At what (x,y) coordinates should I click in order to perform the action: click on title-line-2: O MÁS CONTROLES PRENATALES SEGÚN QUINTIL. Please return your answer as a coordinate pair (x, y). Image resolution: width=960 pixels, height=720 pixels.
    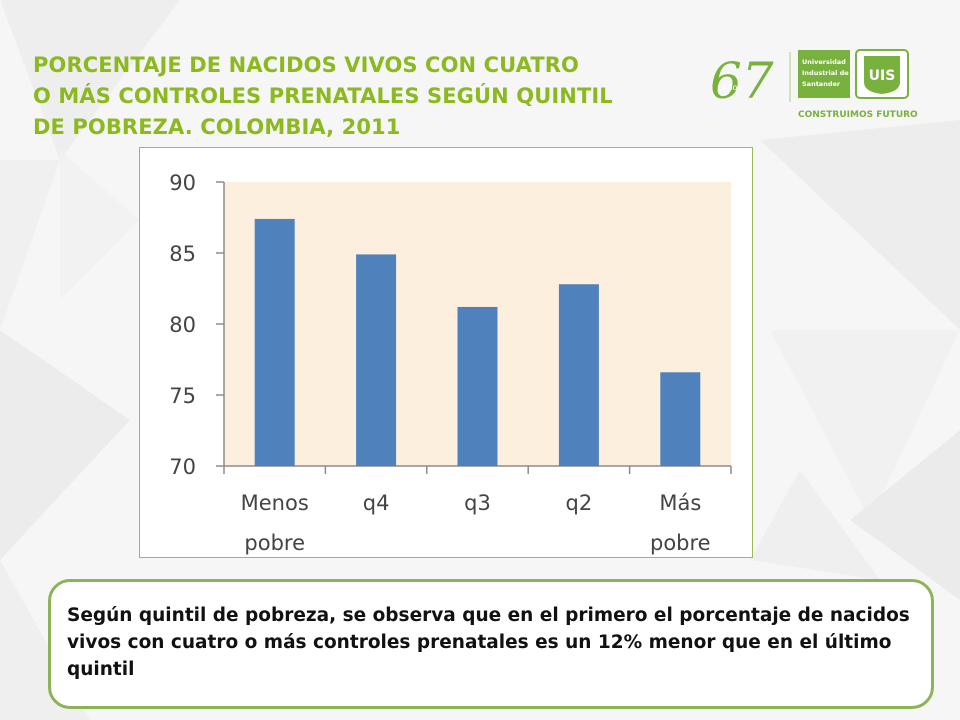
    Looking at the image, I should click on (323, 96).